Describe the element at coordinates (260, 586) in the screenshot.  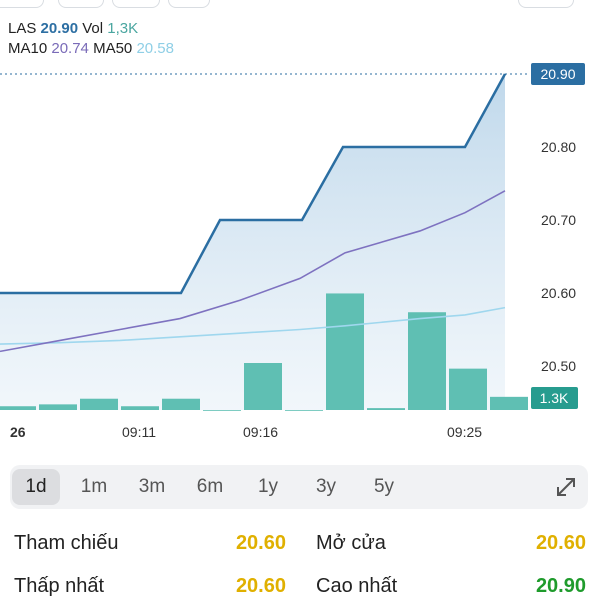
I see `low-value: 20.60` at that location.